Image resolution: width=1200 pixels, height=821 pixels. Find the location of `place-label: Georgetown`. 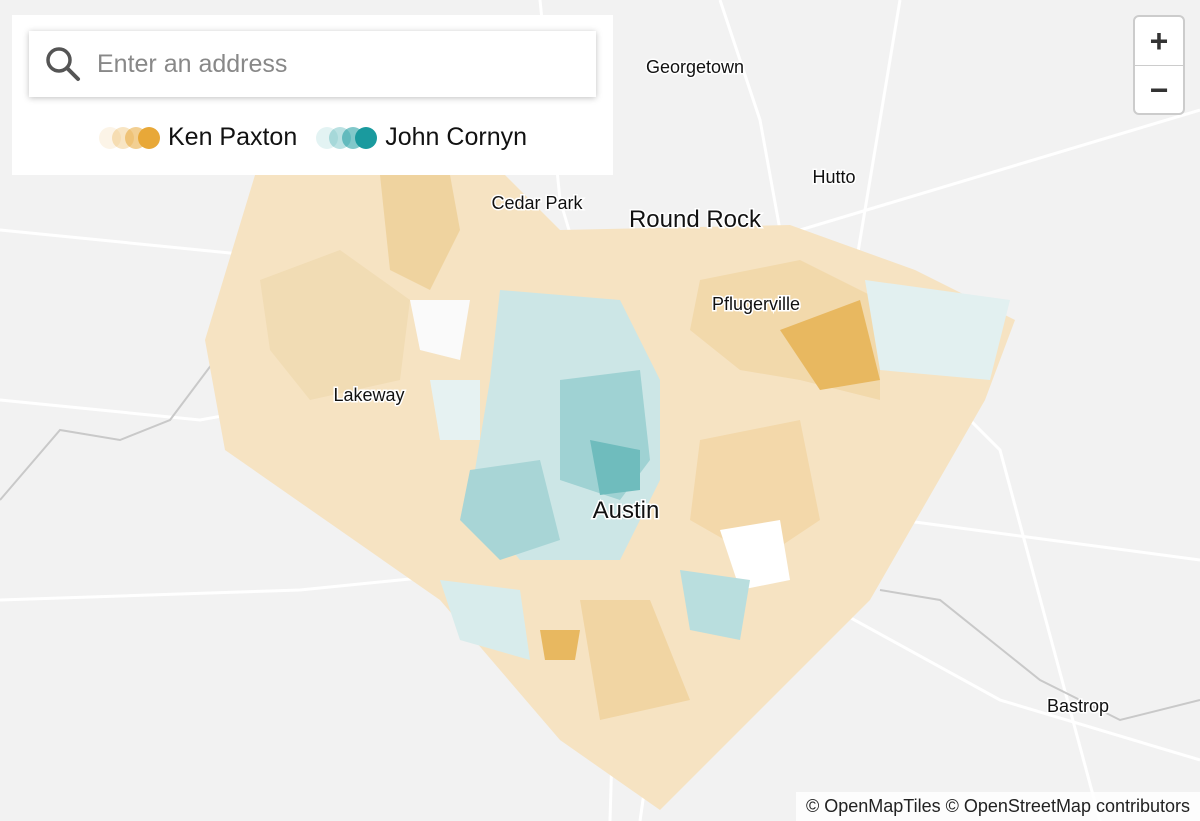

place-label: Georgetown is located at coordinates (695, 67).